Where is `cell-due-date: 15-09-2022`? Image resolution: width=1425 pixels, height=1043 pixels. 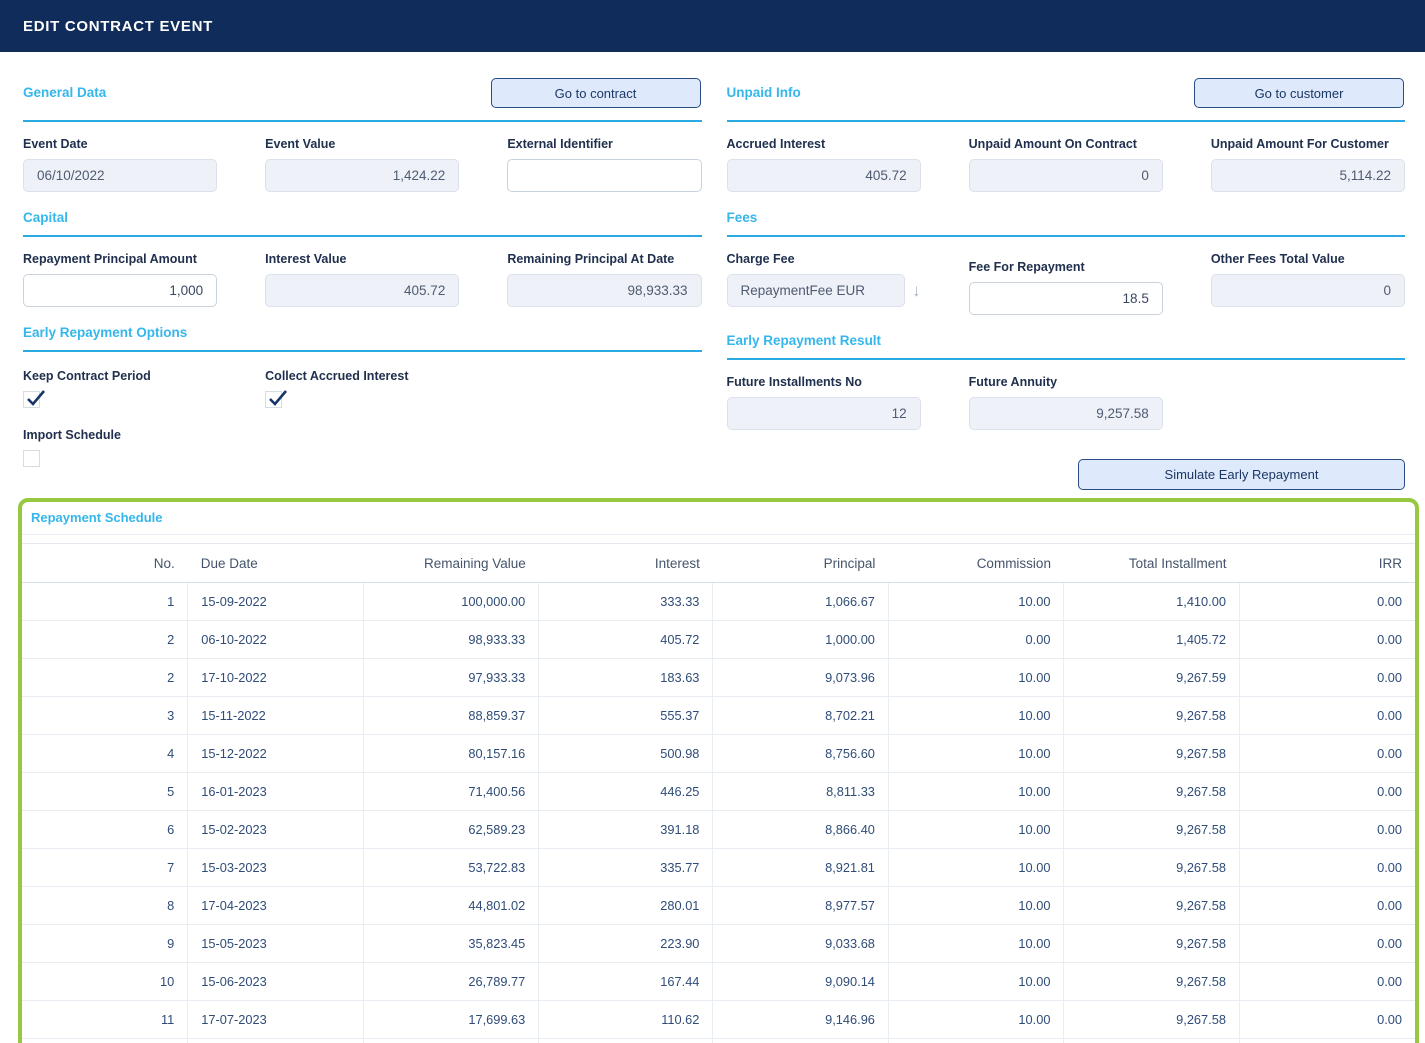
cell-due-date: 15-09-2022 is located at coordinates (275, 601).